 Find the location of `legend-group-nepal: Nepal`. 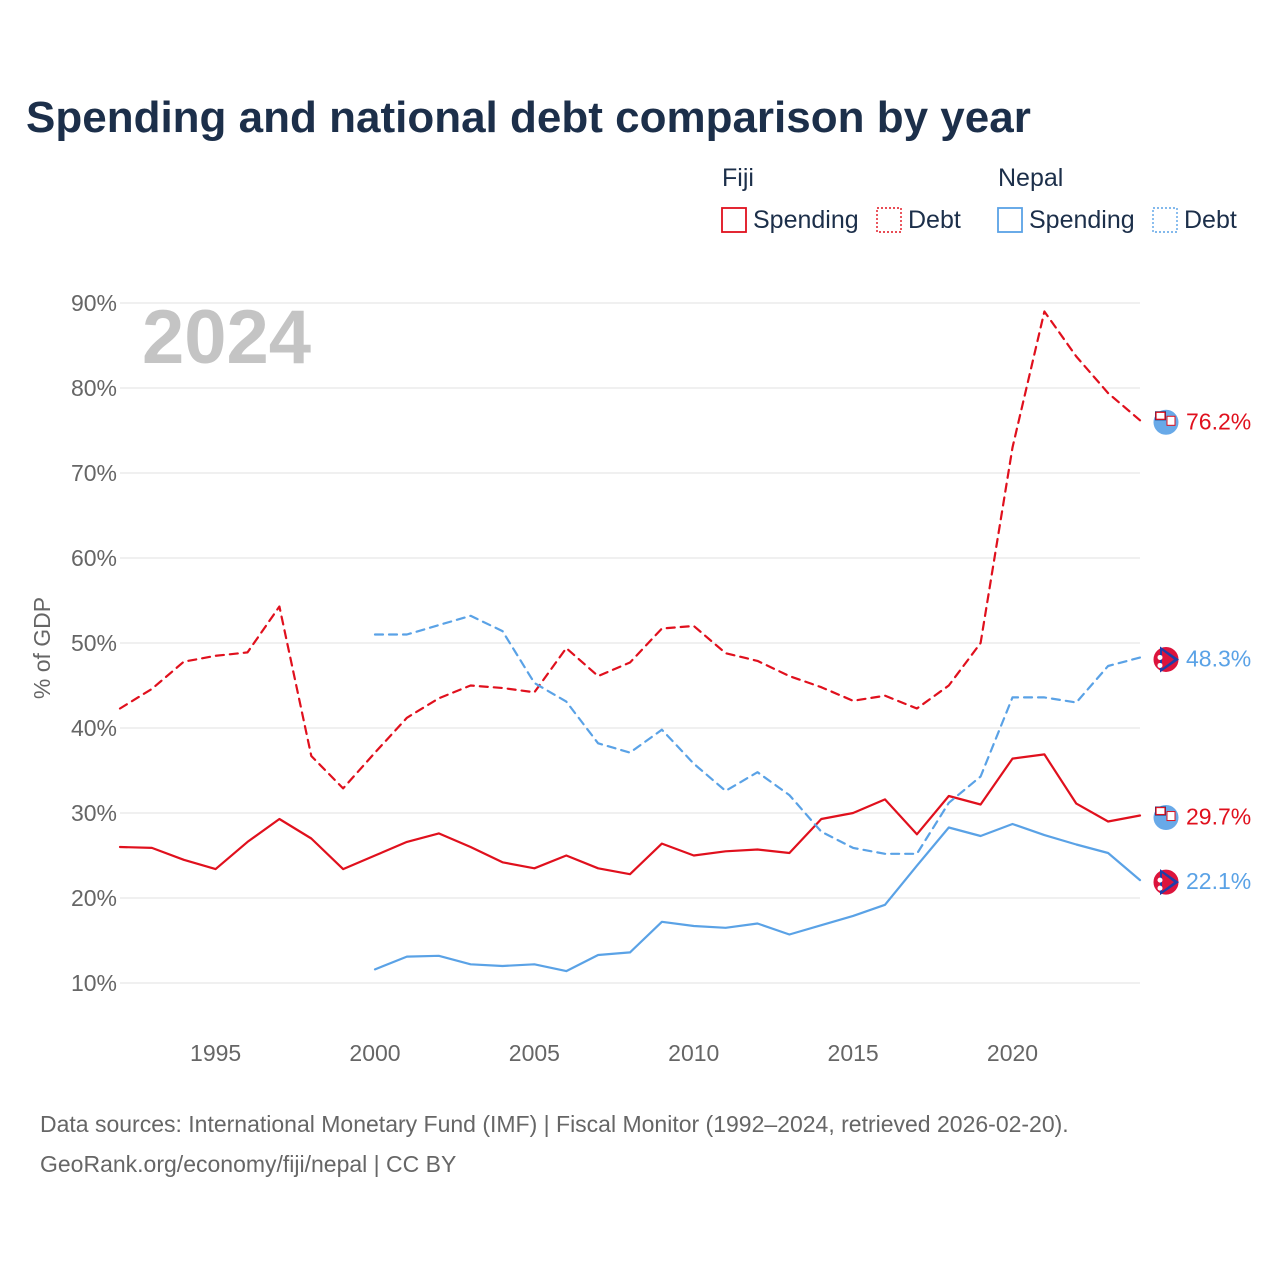

legend-group-nepal: Nepal is located at coordinates (1030, 178).